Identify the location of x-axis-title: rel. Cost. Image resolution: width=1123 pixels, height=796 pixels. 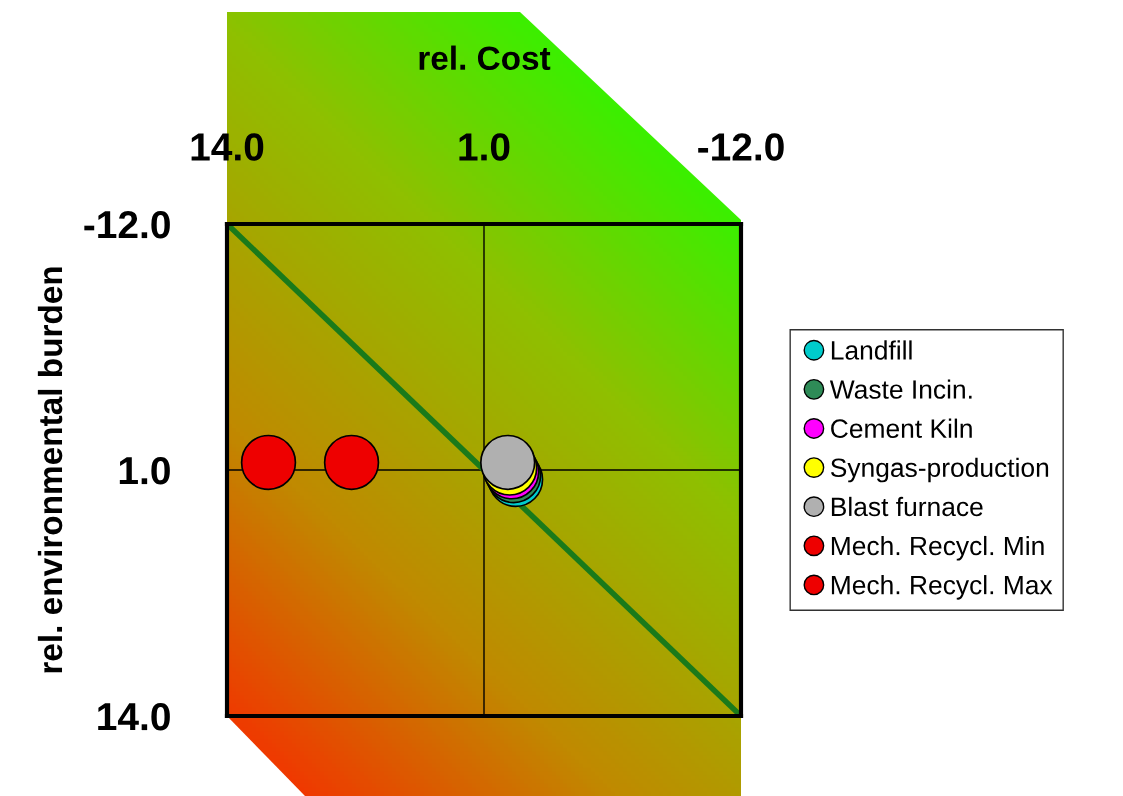
(485, 58).